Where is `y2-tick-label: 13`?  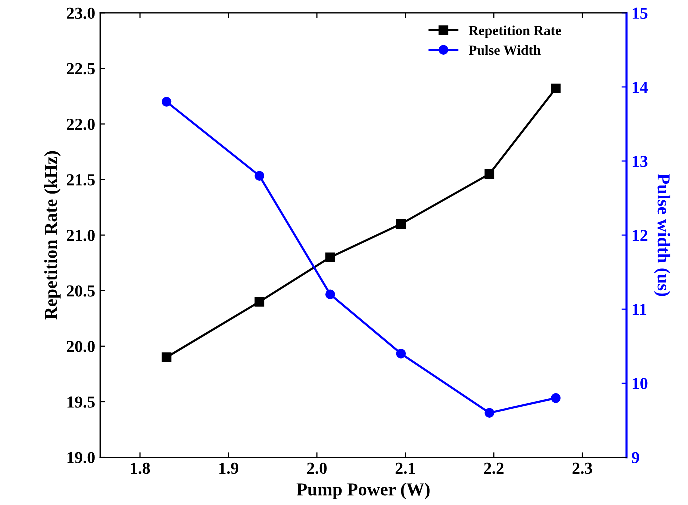
y2-tick-label: 13 is located at coordinates (640, 162).